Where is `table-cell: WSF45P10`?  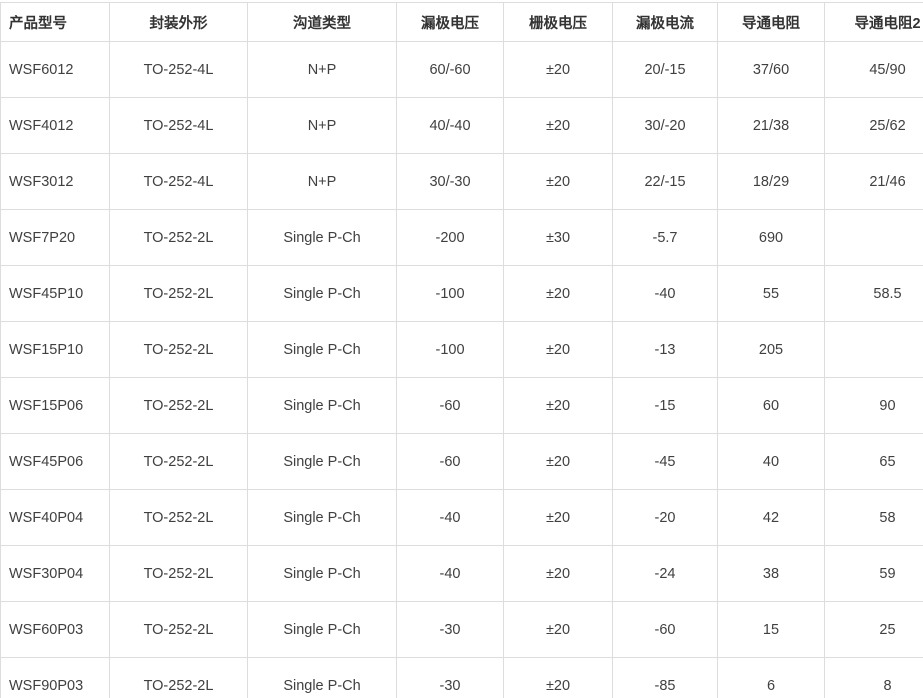 table-cell: WSF45P10 is located at coordinates (55, 293).